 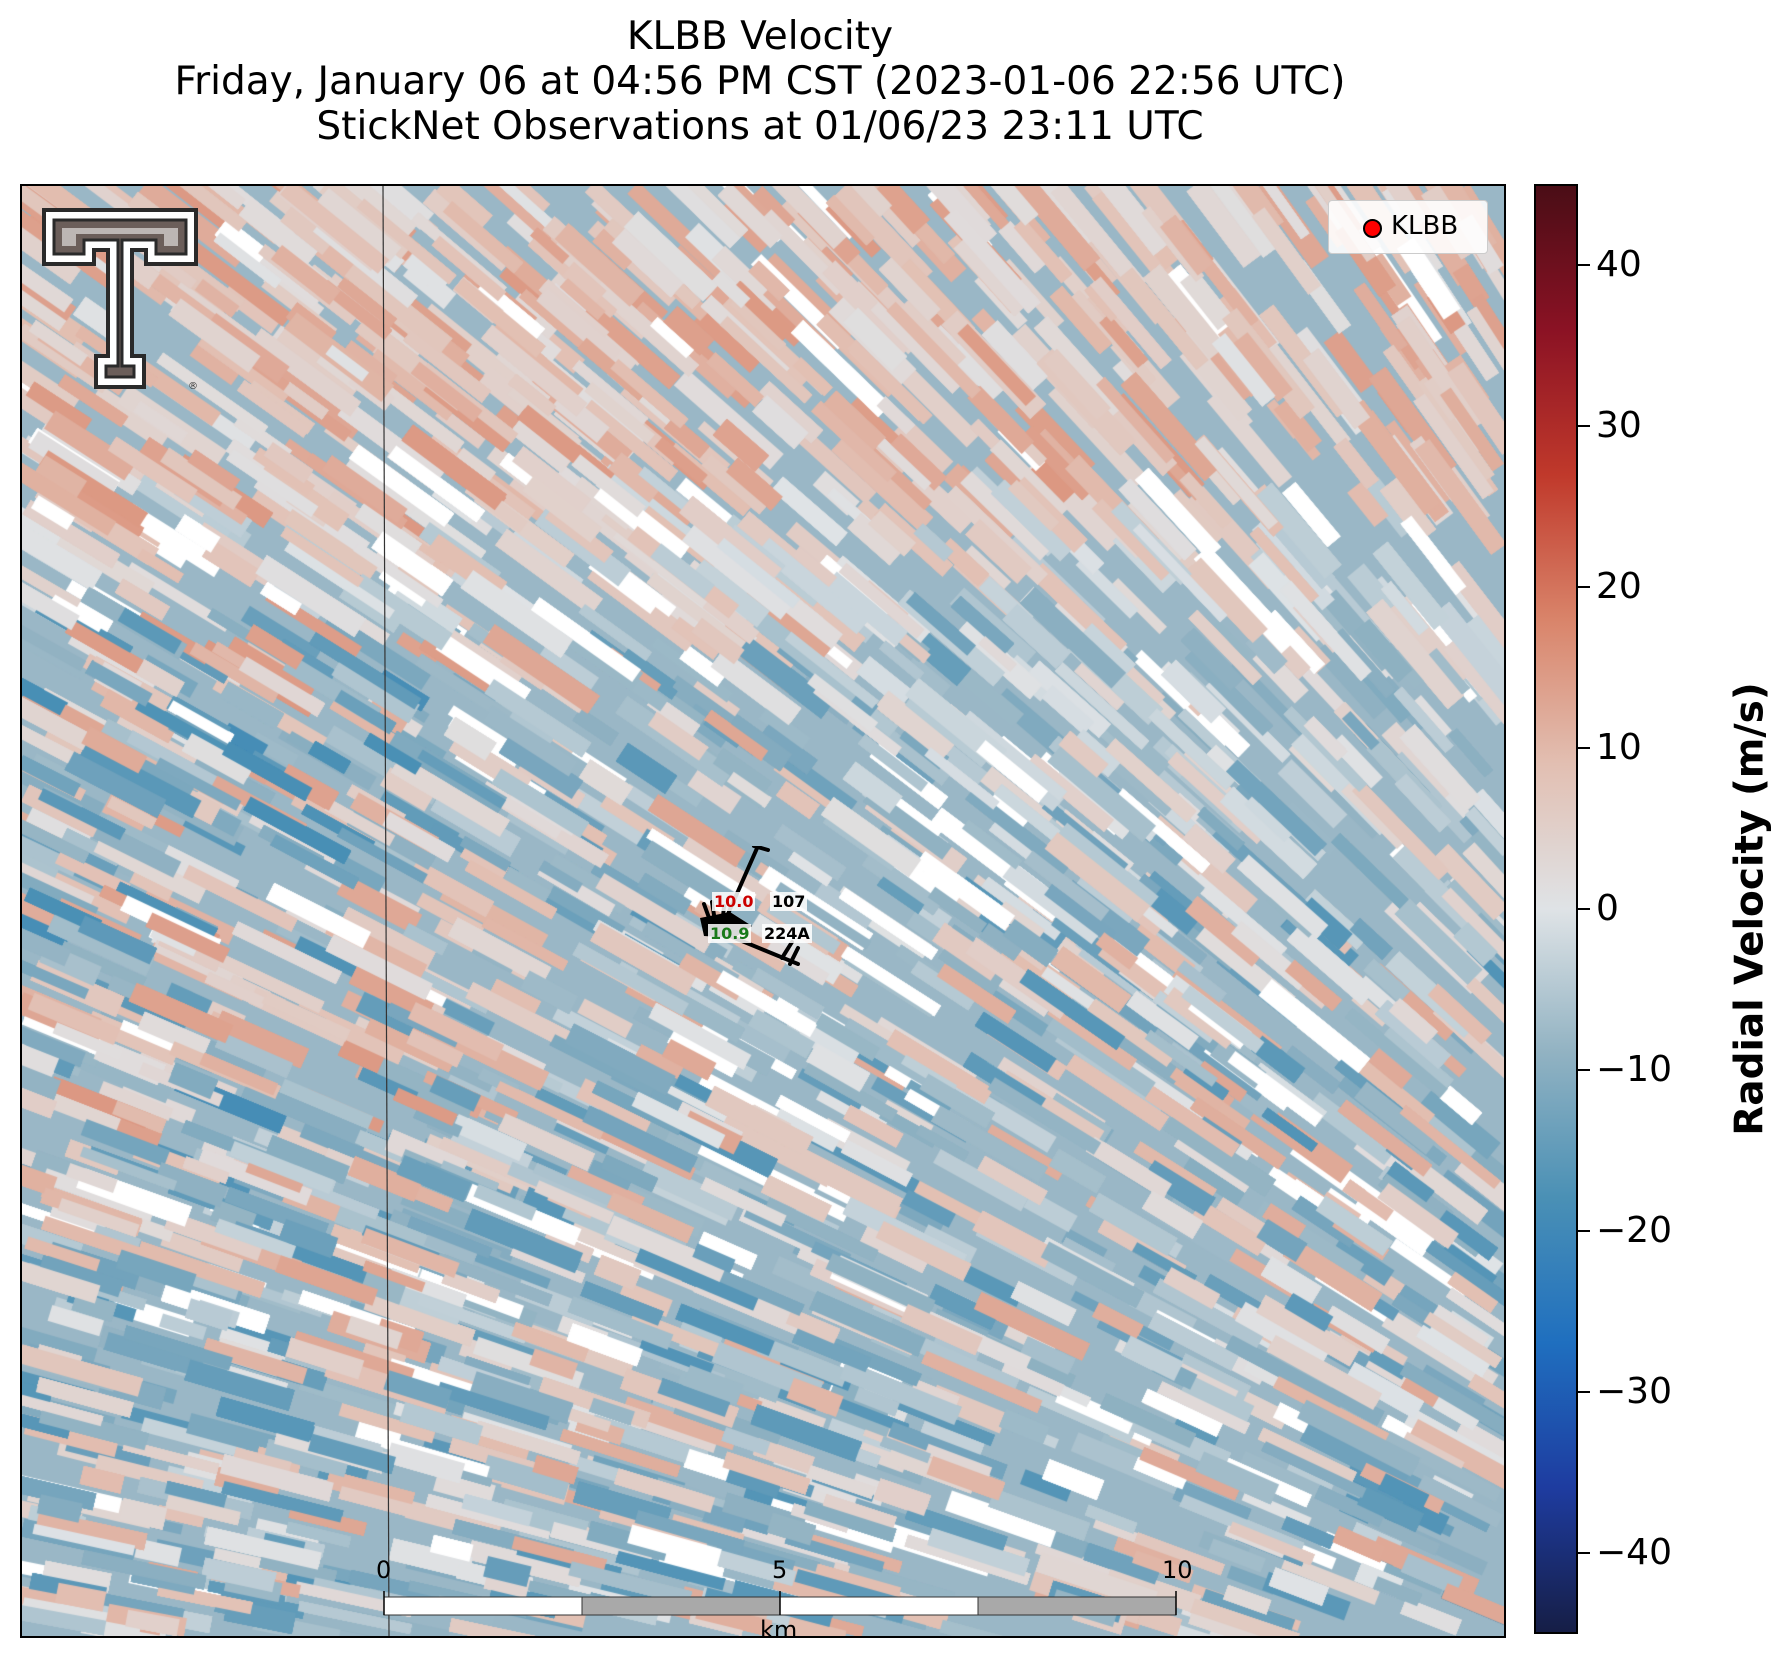 What do you see at coordinates (386, 911) in the screenshot?
I see `county-boundary-line` at bounding box center [386, 911].